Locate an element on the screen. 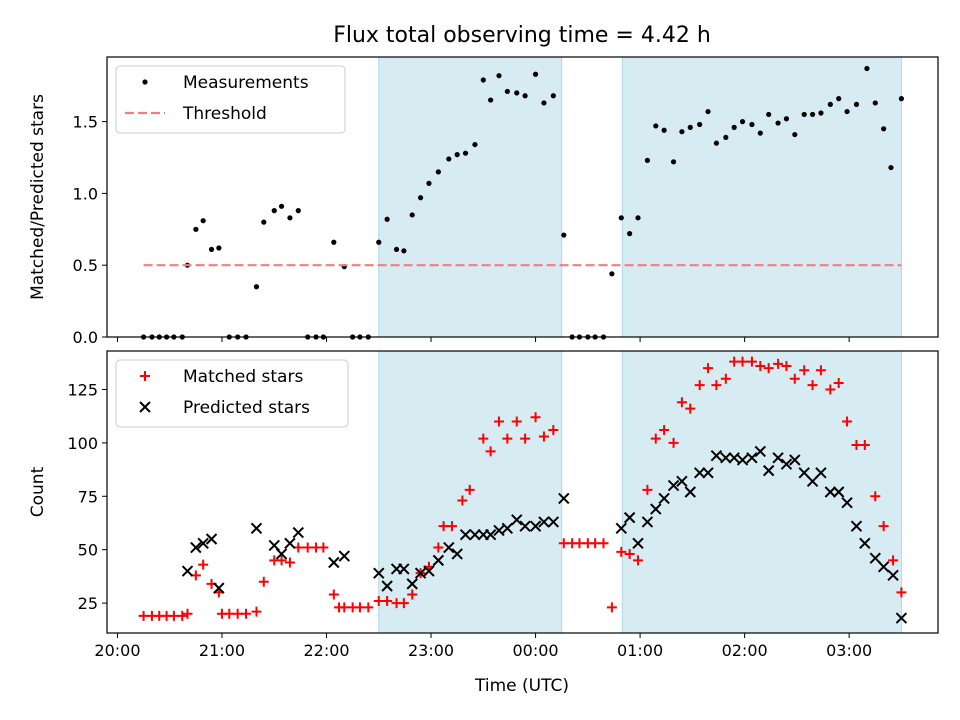 The image size is (960, 720). legend-marker-predicted is located at coordinates (145, 407).